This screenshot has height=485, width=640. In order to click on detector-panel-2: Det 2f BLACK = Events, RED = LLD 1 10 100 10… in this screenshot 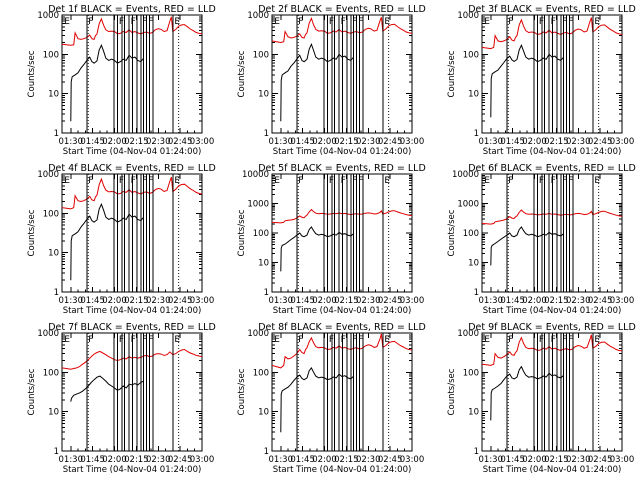, I will do `click(331, 80)`.